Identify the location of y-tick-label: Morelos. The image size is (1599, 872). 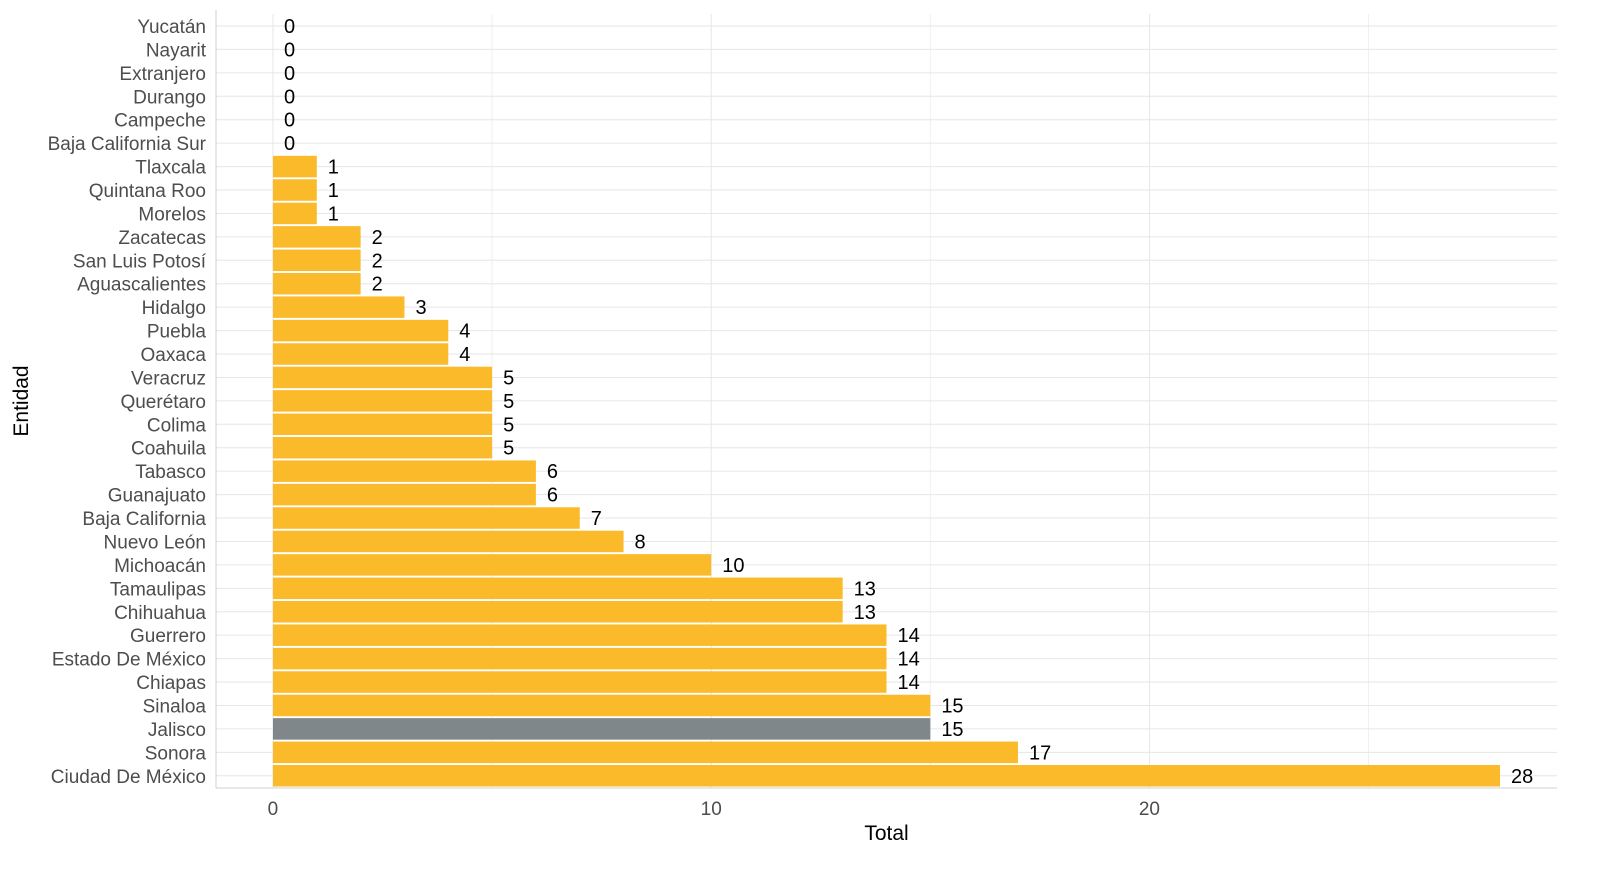
(172, 214).